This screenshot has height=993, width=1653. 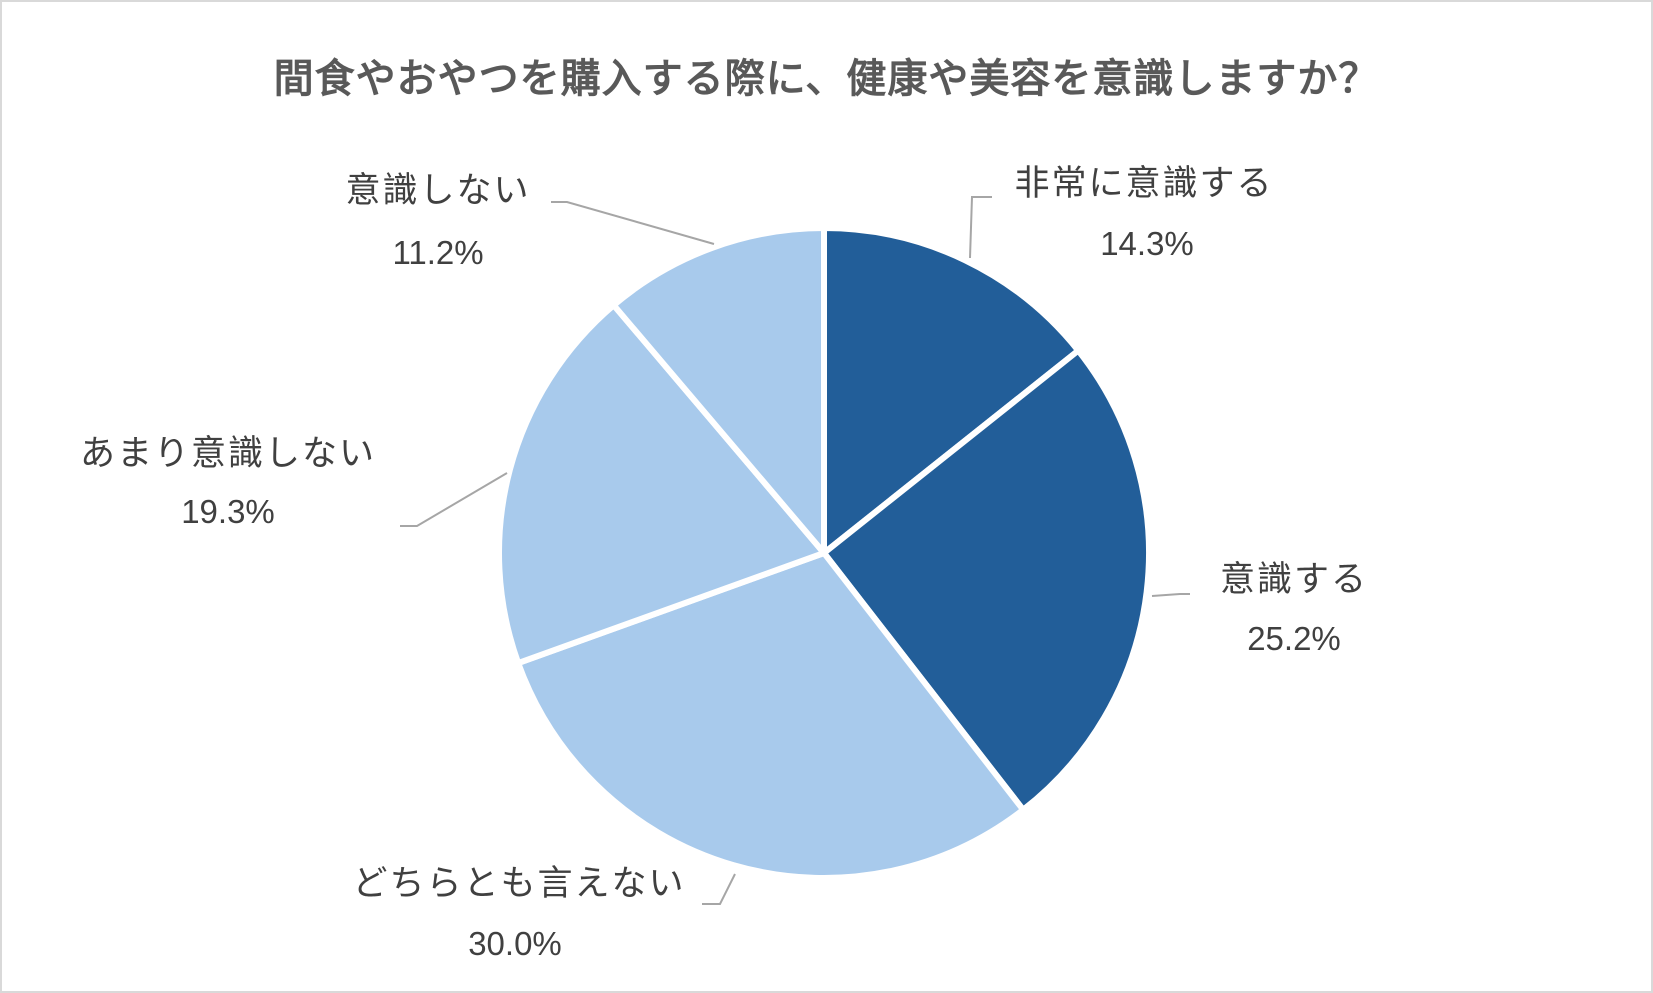 What do you see at coordinates (1143, 184) in the screenshot?
I see `slice-label-0: 非常に意識する` at bounding box center [1143, 184].